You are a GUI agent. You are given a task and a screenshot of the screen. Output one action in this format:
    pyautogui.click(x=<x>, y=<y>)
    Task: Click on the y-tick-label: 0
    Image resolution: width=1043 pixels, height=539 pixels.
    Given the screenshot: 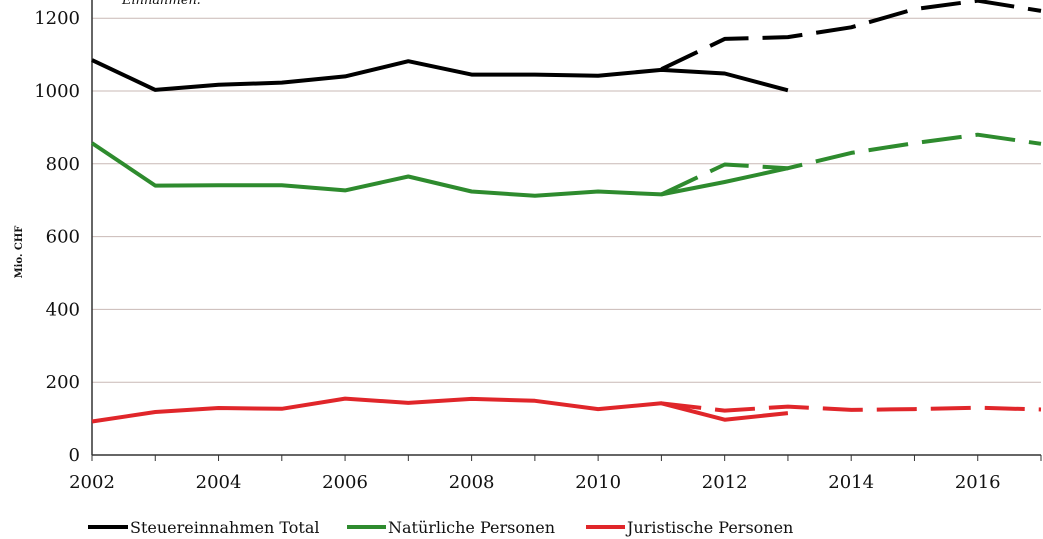 What is the action you would take?
    pyautogui.click(x=74, y=455)
    